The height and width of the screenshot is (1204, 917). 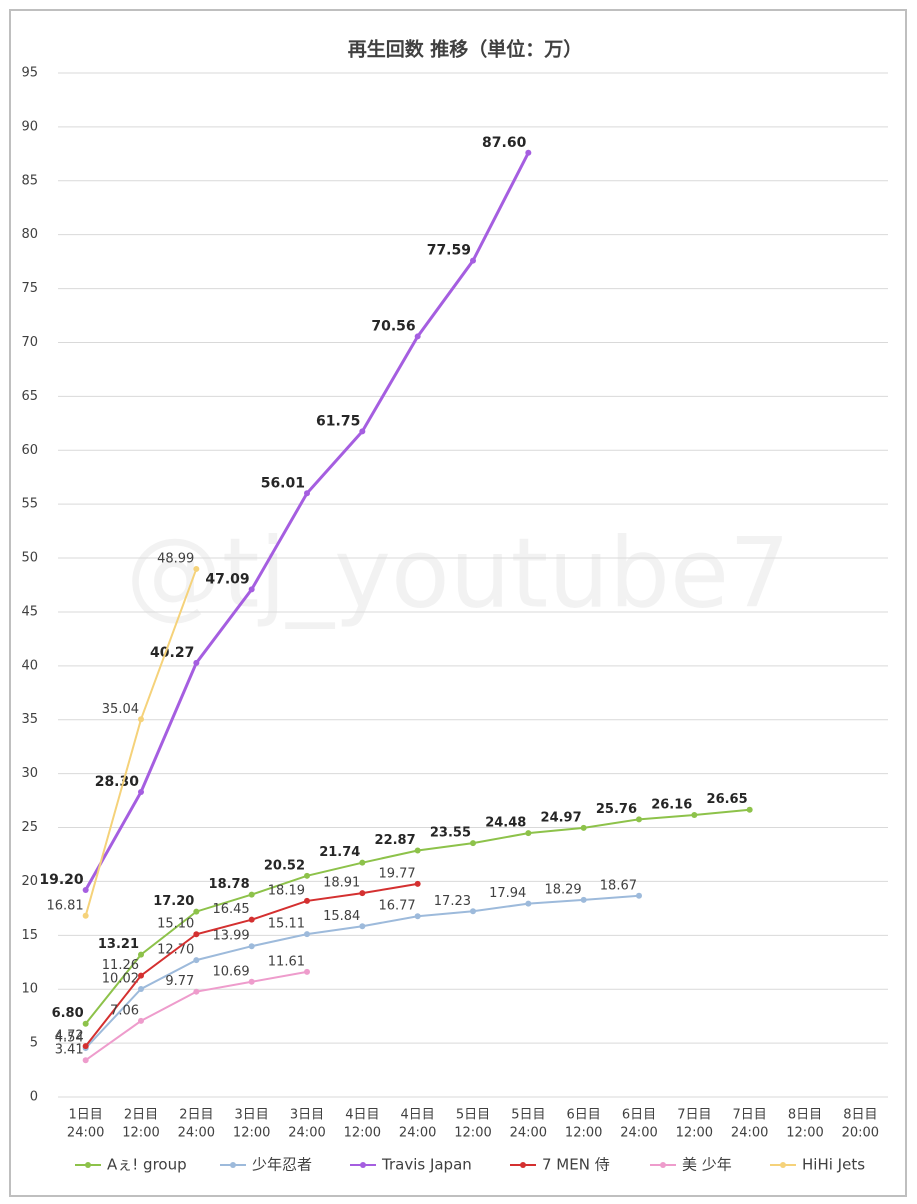 I want to click on legend-label: Aぇ! group, so click(x=147, y=1165).